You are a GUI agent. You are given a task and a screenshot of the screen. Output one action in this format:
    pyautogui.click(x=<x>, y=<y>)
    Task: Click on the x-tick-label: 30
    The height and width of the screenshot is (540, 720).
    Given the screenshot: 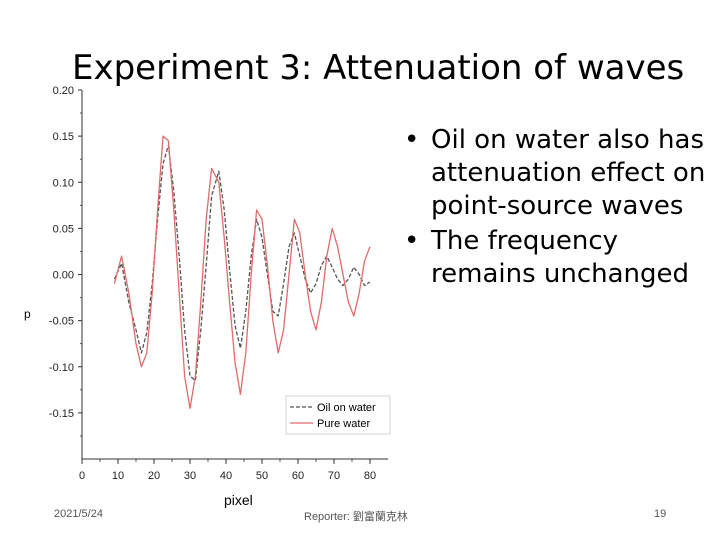 What is the action you would take?
    pyautogui.click(x=190, y=476)
    